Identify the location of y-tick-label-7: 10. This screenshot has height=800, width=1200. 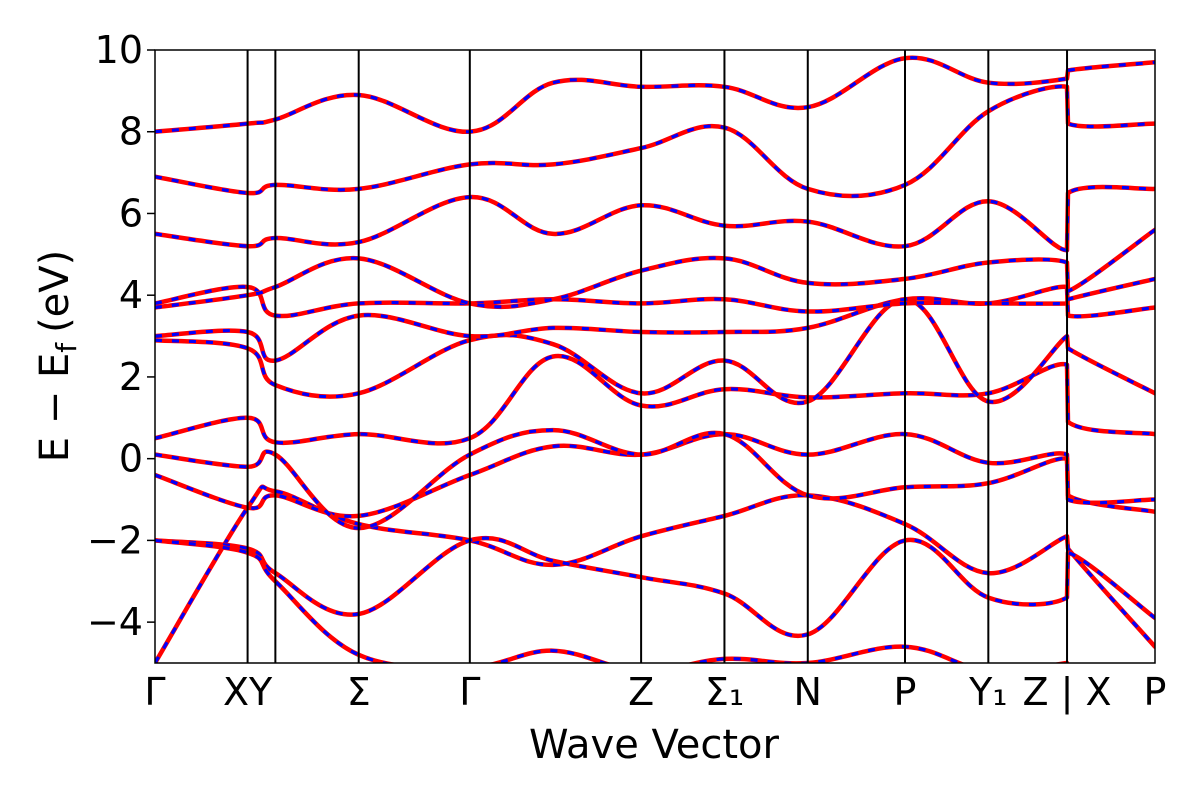
(119, 50).